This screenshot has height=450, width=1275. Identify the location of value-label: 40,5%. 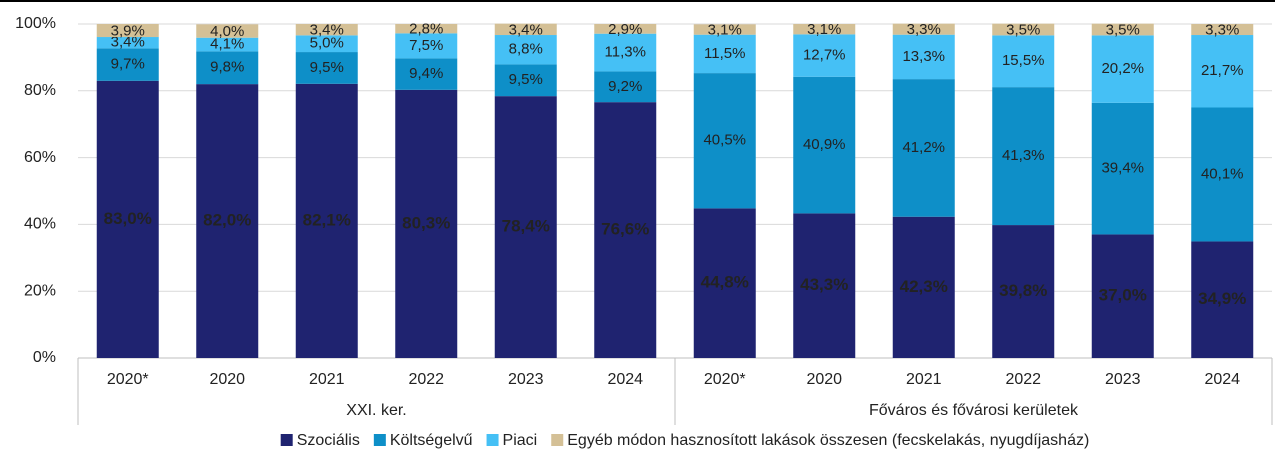
(724, 140).